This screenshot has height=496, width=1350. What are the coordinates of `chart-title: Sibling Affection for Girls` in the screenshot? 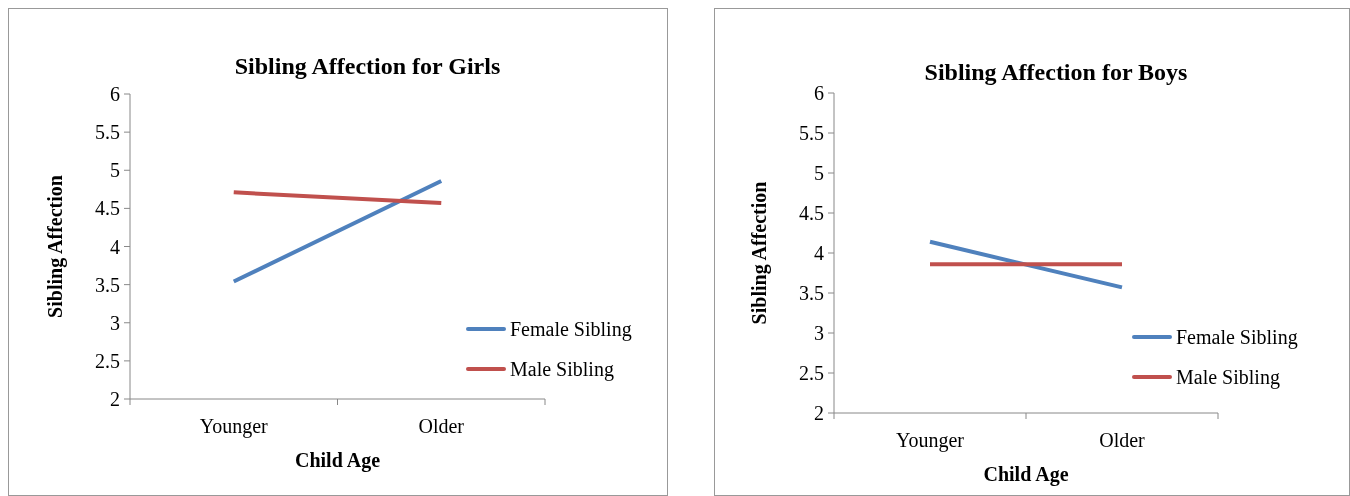 It's located at (367, 66).